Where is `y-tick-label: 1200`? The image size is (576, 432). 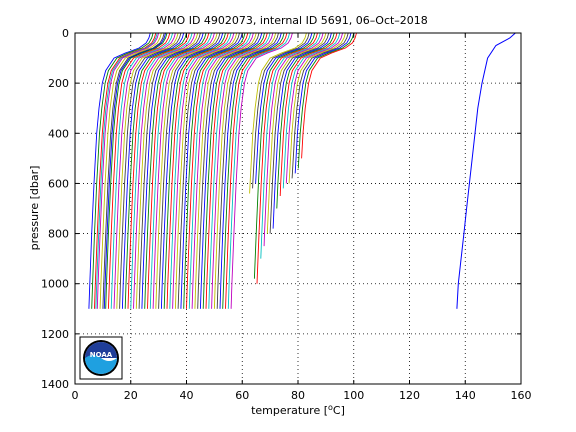 y-tick-label: 1200 is located at coordinates (55, 334).